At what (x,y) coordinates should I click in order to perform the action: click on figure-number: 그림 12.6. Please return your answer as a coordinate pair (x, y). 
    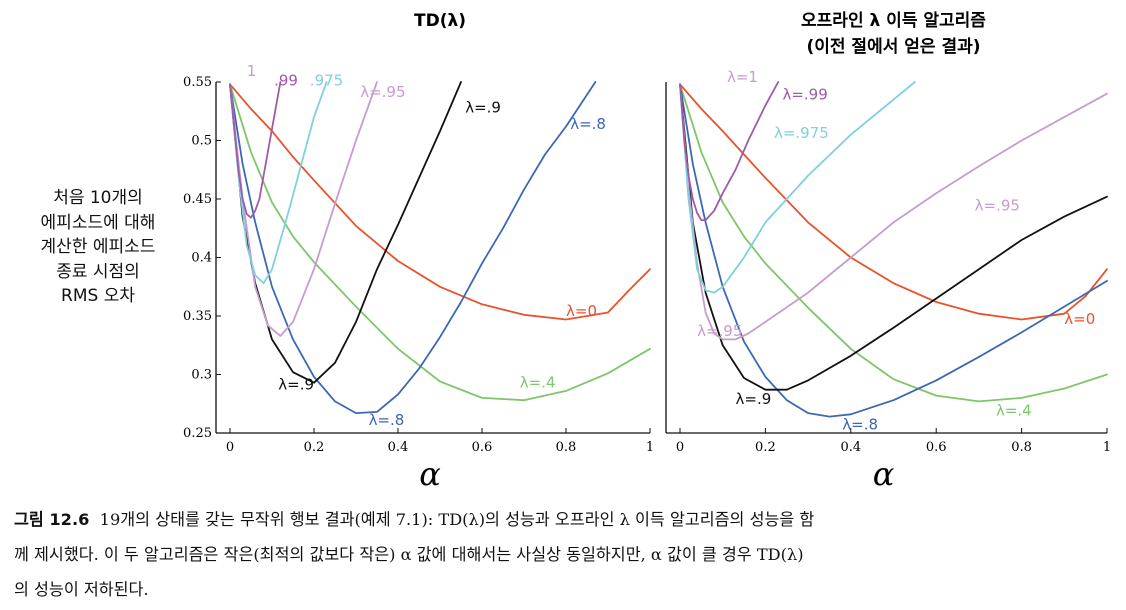
    Looking at the image, I should click on (52, 519).